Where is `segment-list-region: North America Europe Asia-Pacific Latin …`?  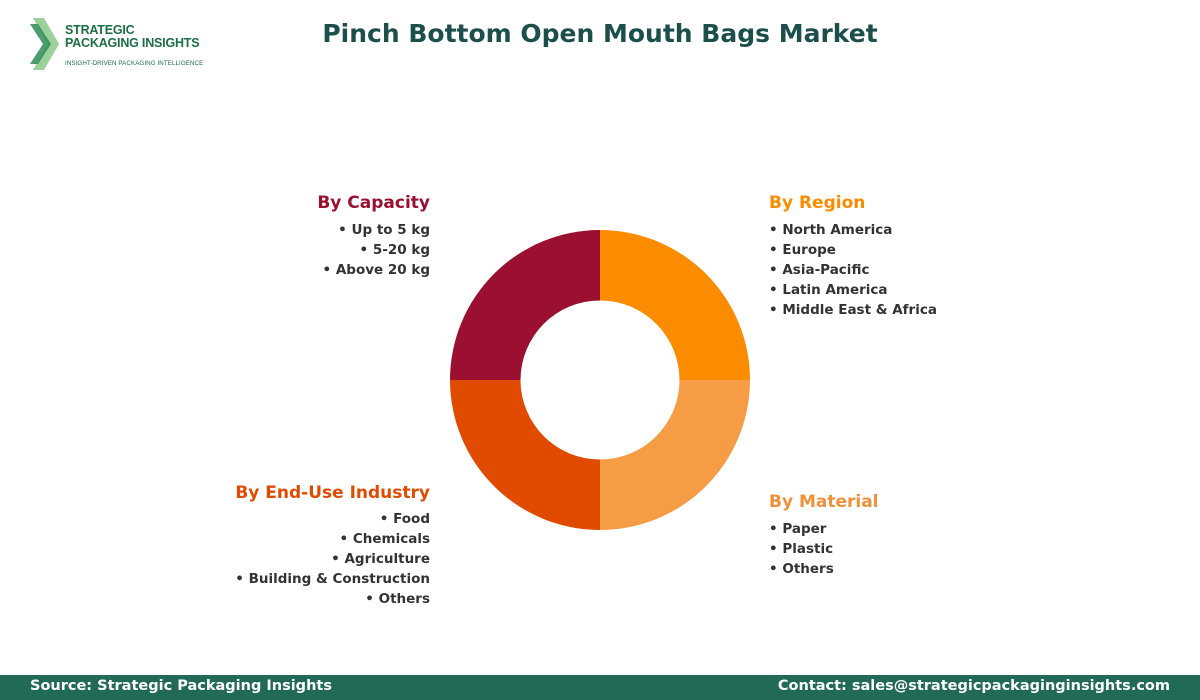
segment-list-region: North America Europe Asia-Pacific Latin … is located at coordinates (853, 270).